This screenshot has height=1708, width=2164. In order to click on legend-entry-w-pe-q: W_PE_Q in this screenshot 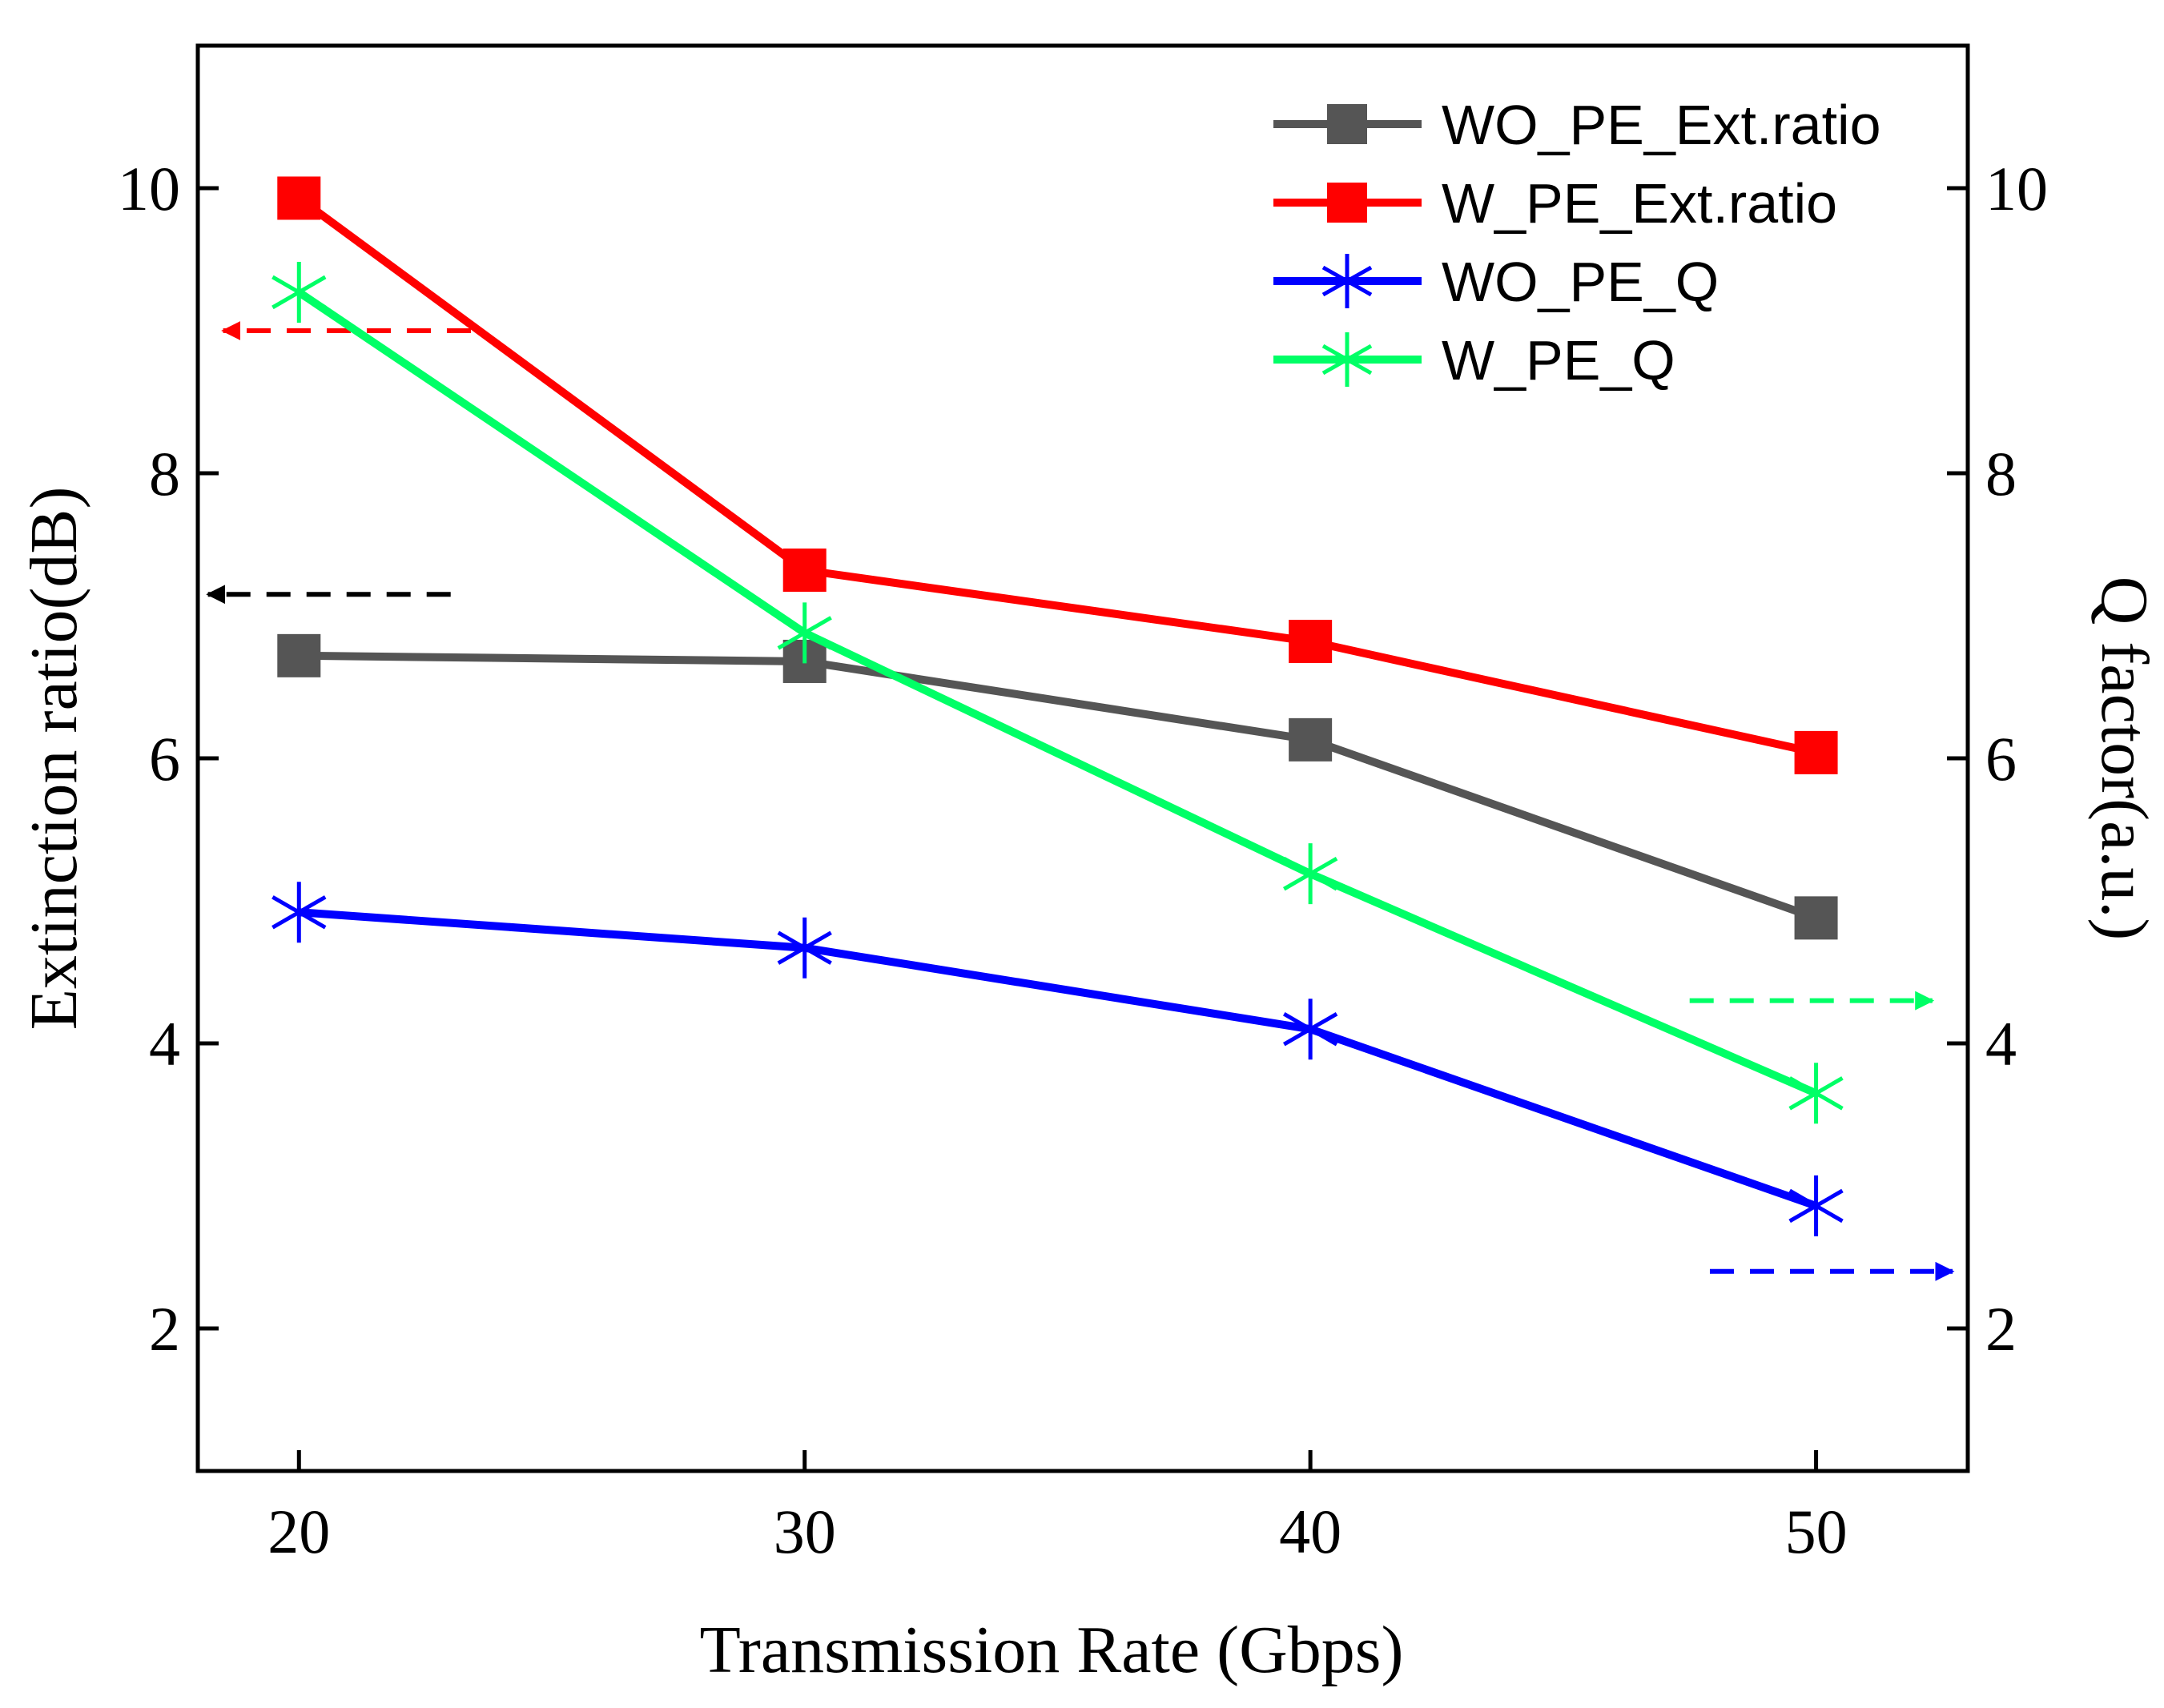, I will do `click(1474, 361)`.